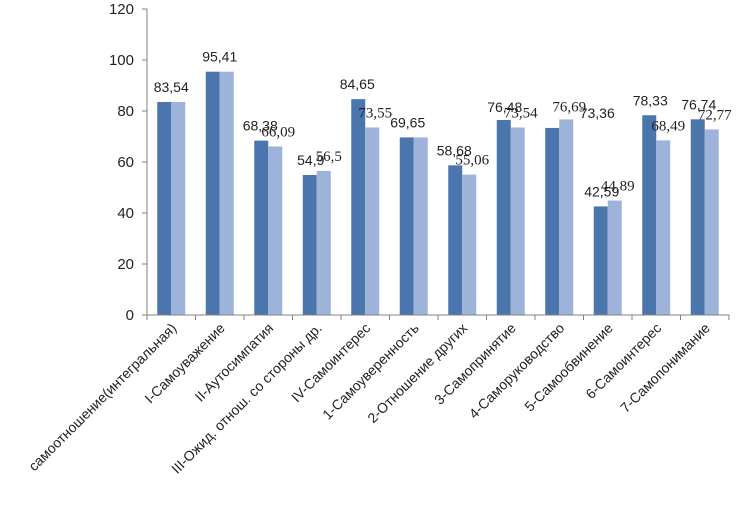 Image resolution: width=747 pixels, height=510 pixels. What do you see at coordinates (665, 368) in the screenshot?
I see `x-category-label: 7-Самопонимание` at bounding box center [665, 368].